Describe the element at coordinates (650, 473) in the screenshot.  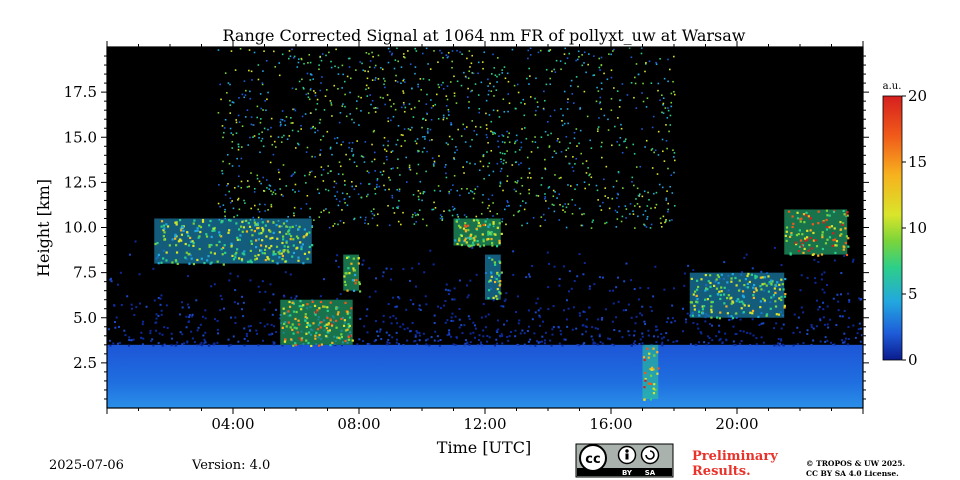
I see `svg-text: SA` at that location.